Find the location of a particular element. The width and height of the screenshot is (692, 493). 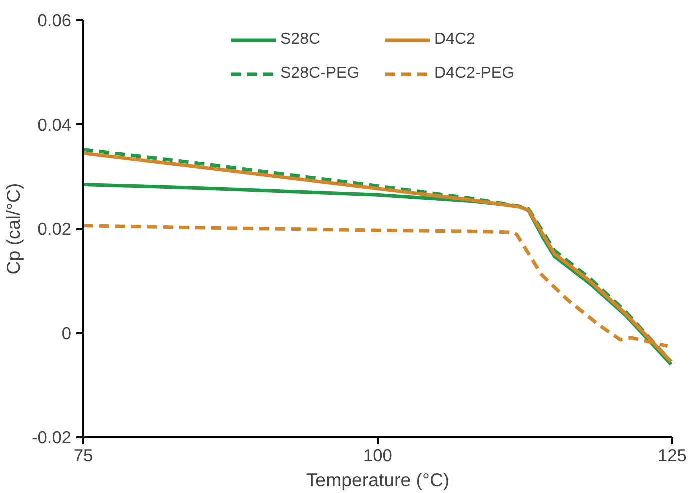

x-axis-title: Temperature (°C) is located at coordinates (378, 480).